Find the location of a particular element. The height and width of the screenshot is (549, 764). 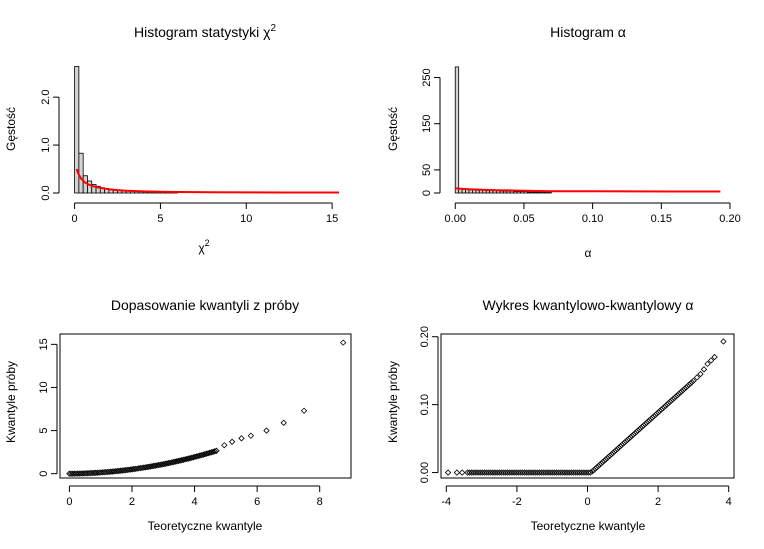

chi2-histogram-ylabel: Gęstość is located at coordinates (11, 129).